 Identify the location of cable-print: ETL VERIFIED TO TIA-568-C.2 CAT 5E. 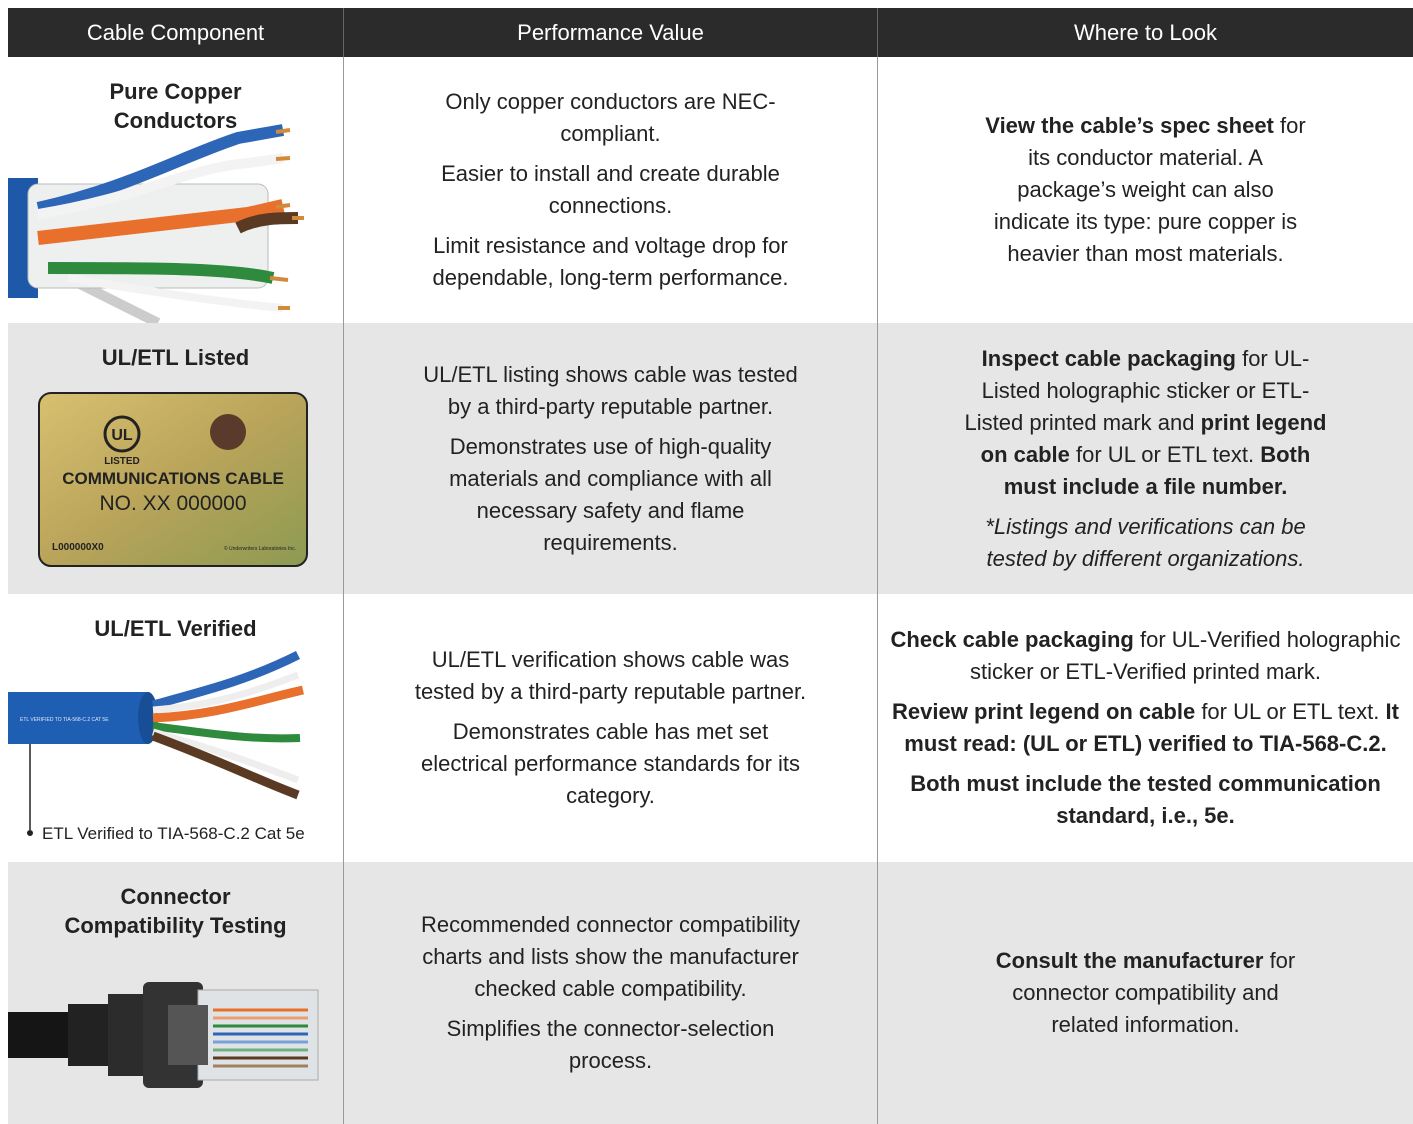
(64, 720).